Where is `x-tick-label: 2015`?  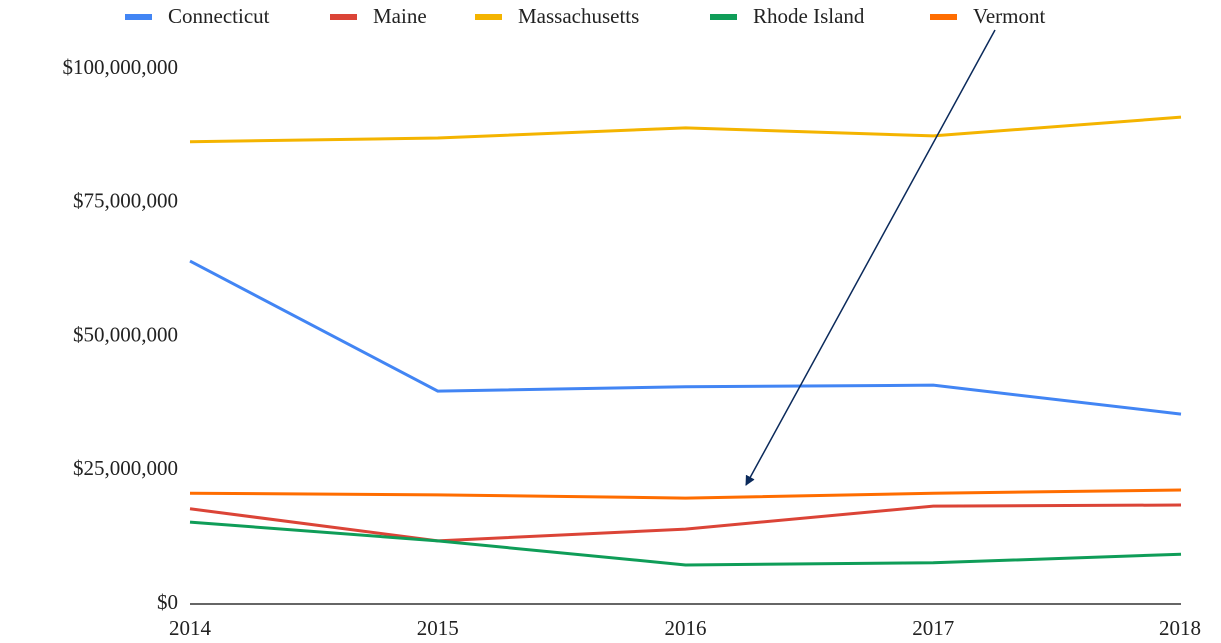 x-tick-label: 2015 is located at coordinates (438, 628).